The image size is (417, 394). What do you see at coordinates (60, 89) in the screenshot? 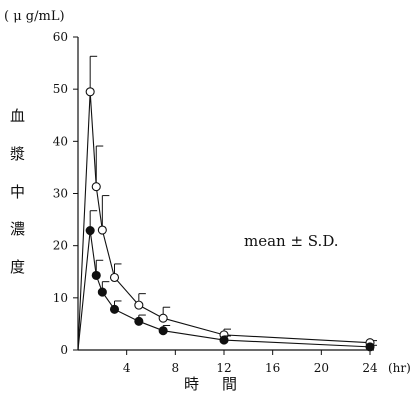
I see `y-tick-label: 50` at bounding box center [60, 89].